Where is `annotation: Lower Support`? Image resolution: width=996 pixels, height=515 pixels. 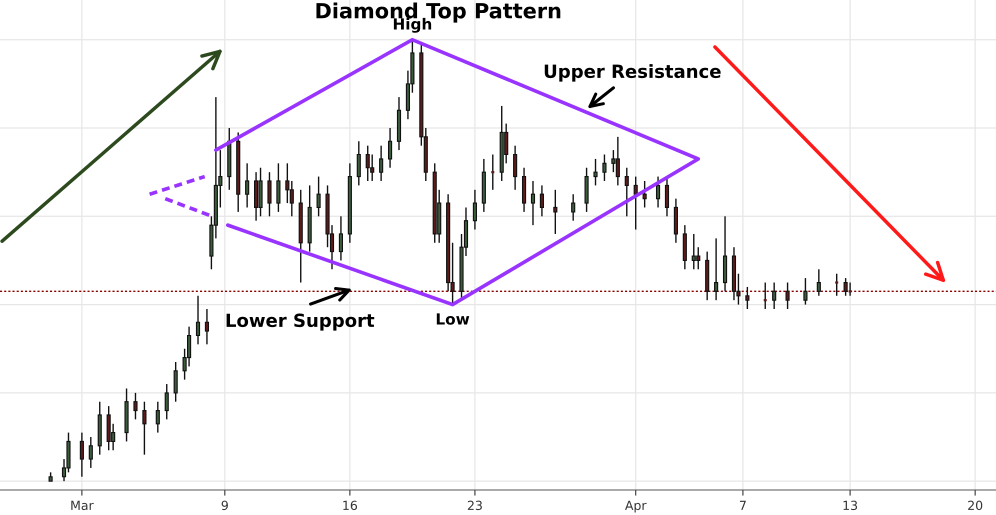 annotation: Lower Support is located at coordinates (300, 322).